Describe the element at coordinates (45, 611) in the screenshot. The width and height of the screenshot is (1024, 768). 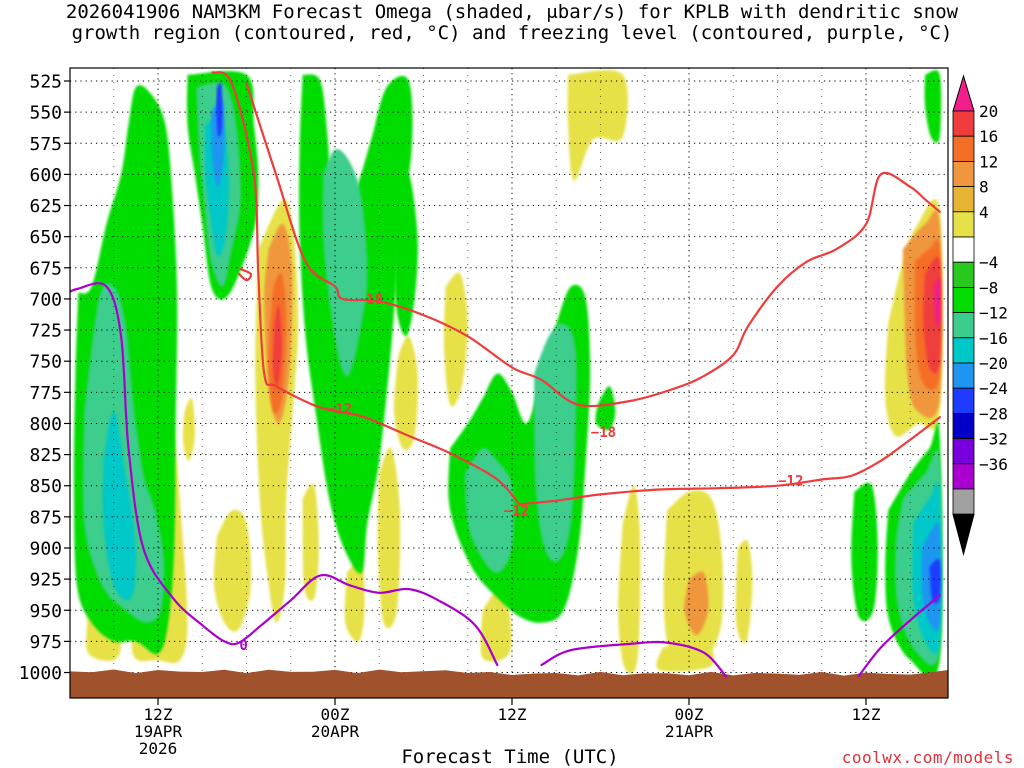
I see `y-tick-label: 950` at that location.